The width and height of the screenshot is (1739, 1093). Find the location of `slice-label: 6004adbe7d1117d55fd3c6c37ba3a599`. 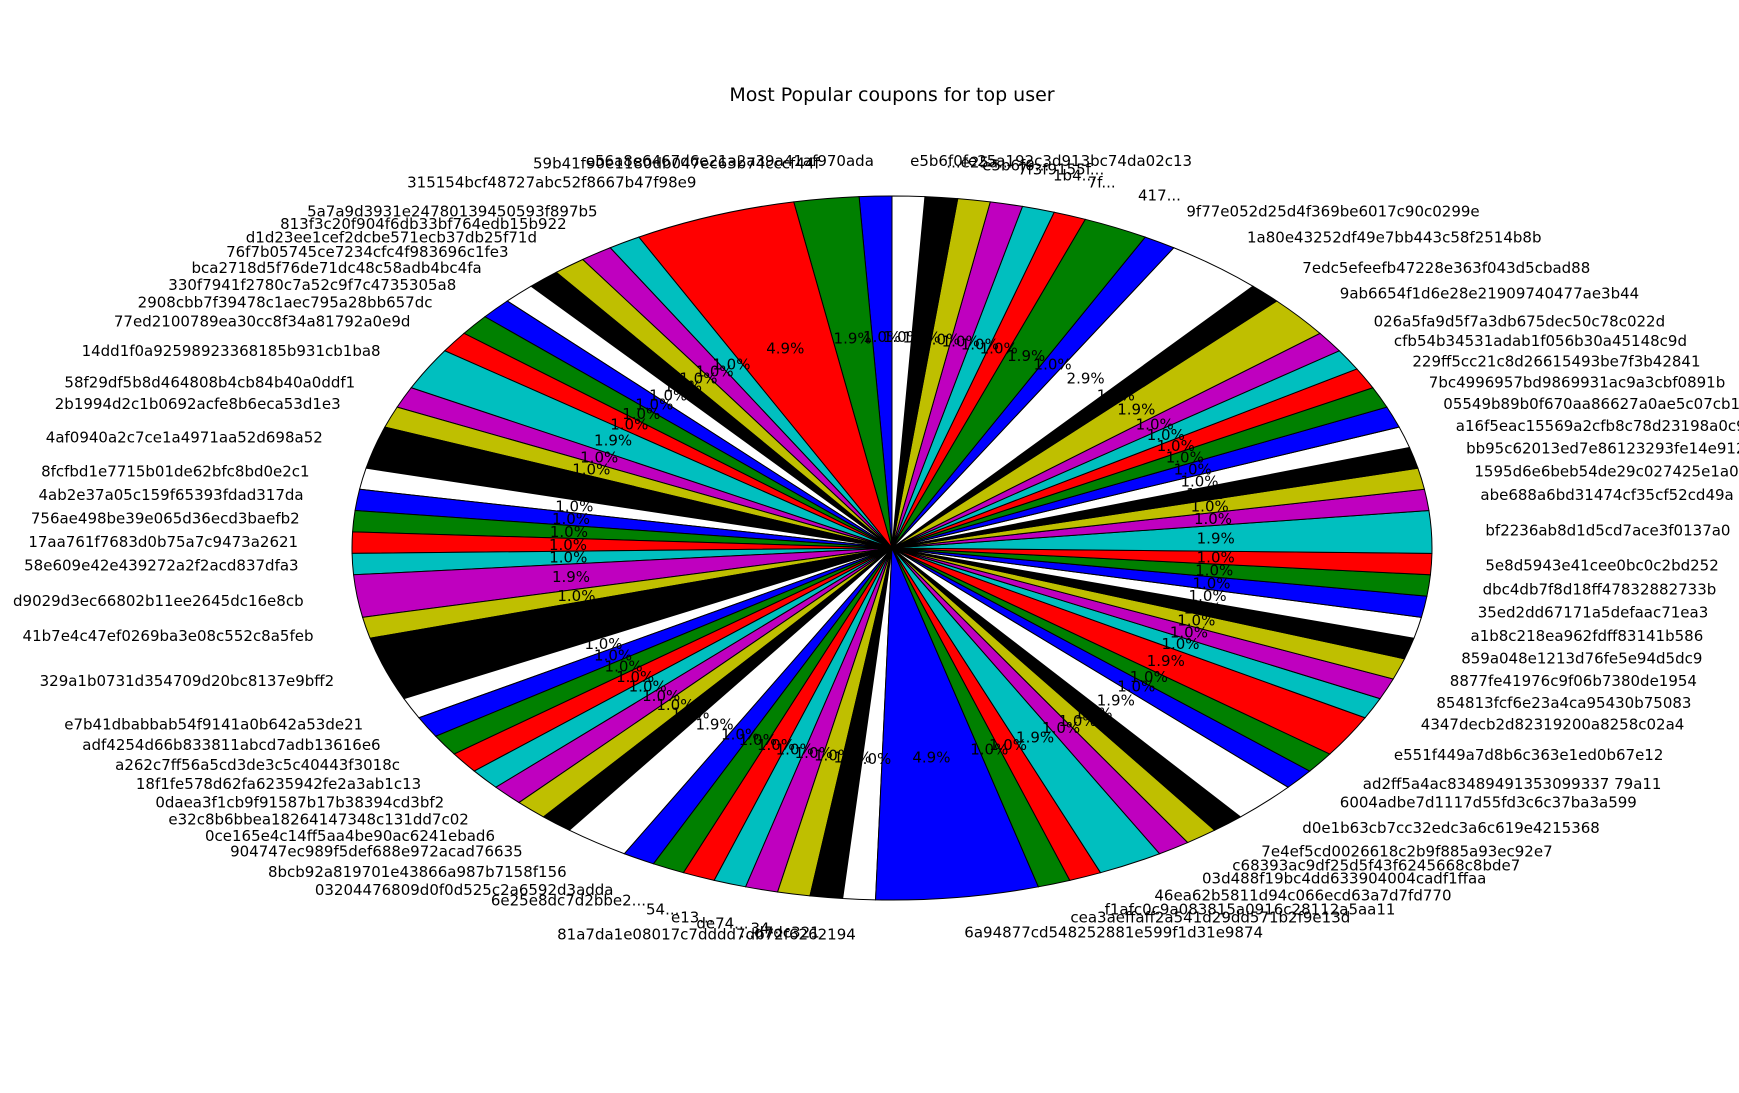

slice-label: 6004adbe7d1117d55fd3c6c37ba3a599 is located at coordinates (1488, 802).